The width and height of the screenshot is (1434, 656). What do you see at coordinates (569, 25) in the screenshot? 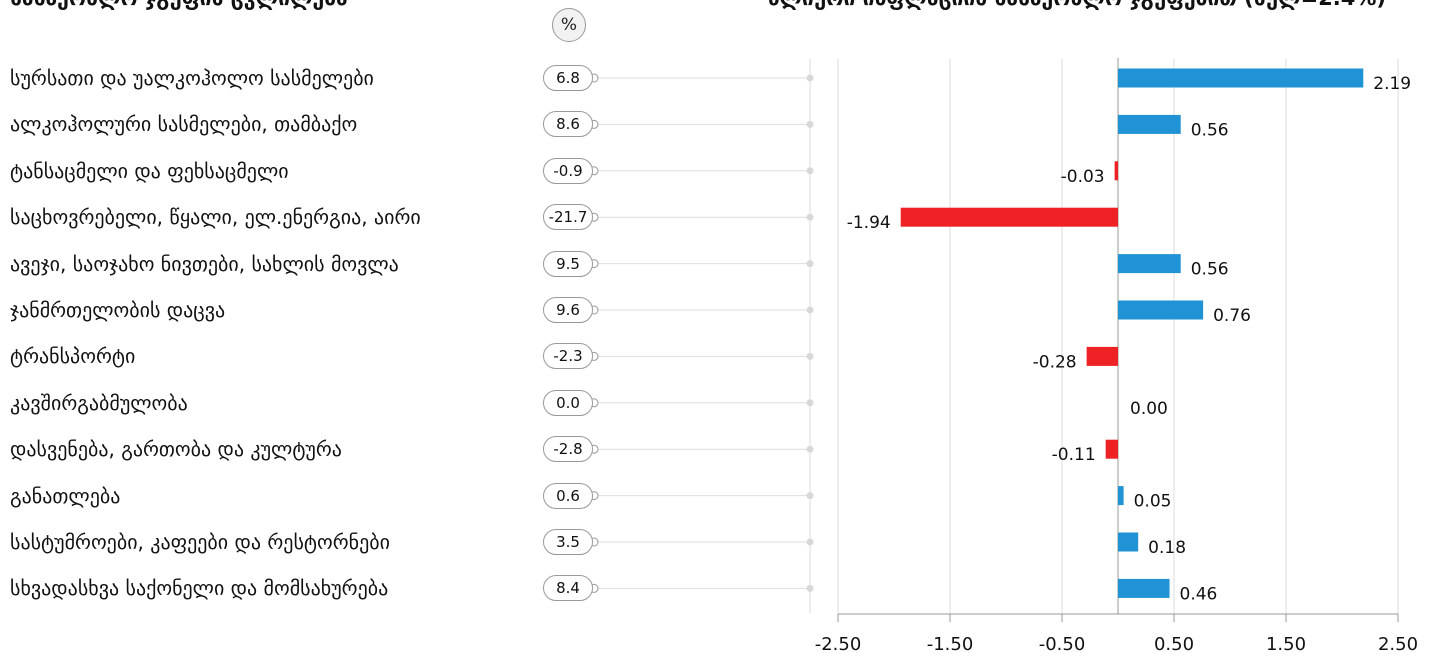
I see `percent-header-badge: %` at bounding box center [569, 25].